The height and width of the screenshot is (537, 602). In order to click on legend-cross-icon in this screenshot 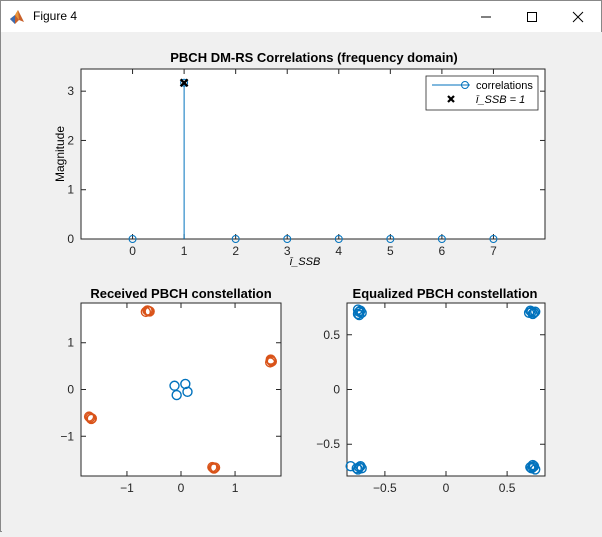, I will do `click(451, 99)`.